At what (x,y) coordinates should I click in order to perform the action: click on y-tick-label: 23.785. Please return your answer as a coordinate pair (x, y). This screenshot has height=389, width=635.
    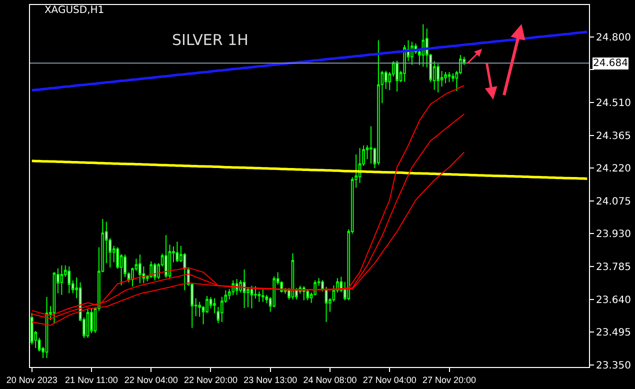
    Looking at the image, I should click on (613, 268).